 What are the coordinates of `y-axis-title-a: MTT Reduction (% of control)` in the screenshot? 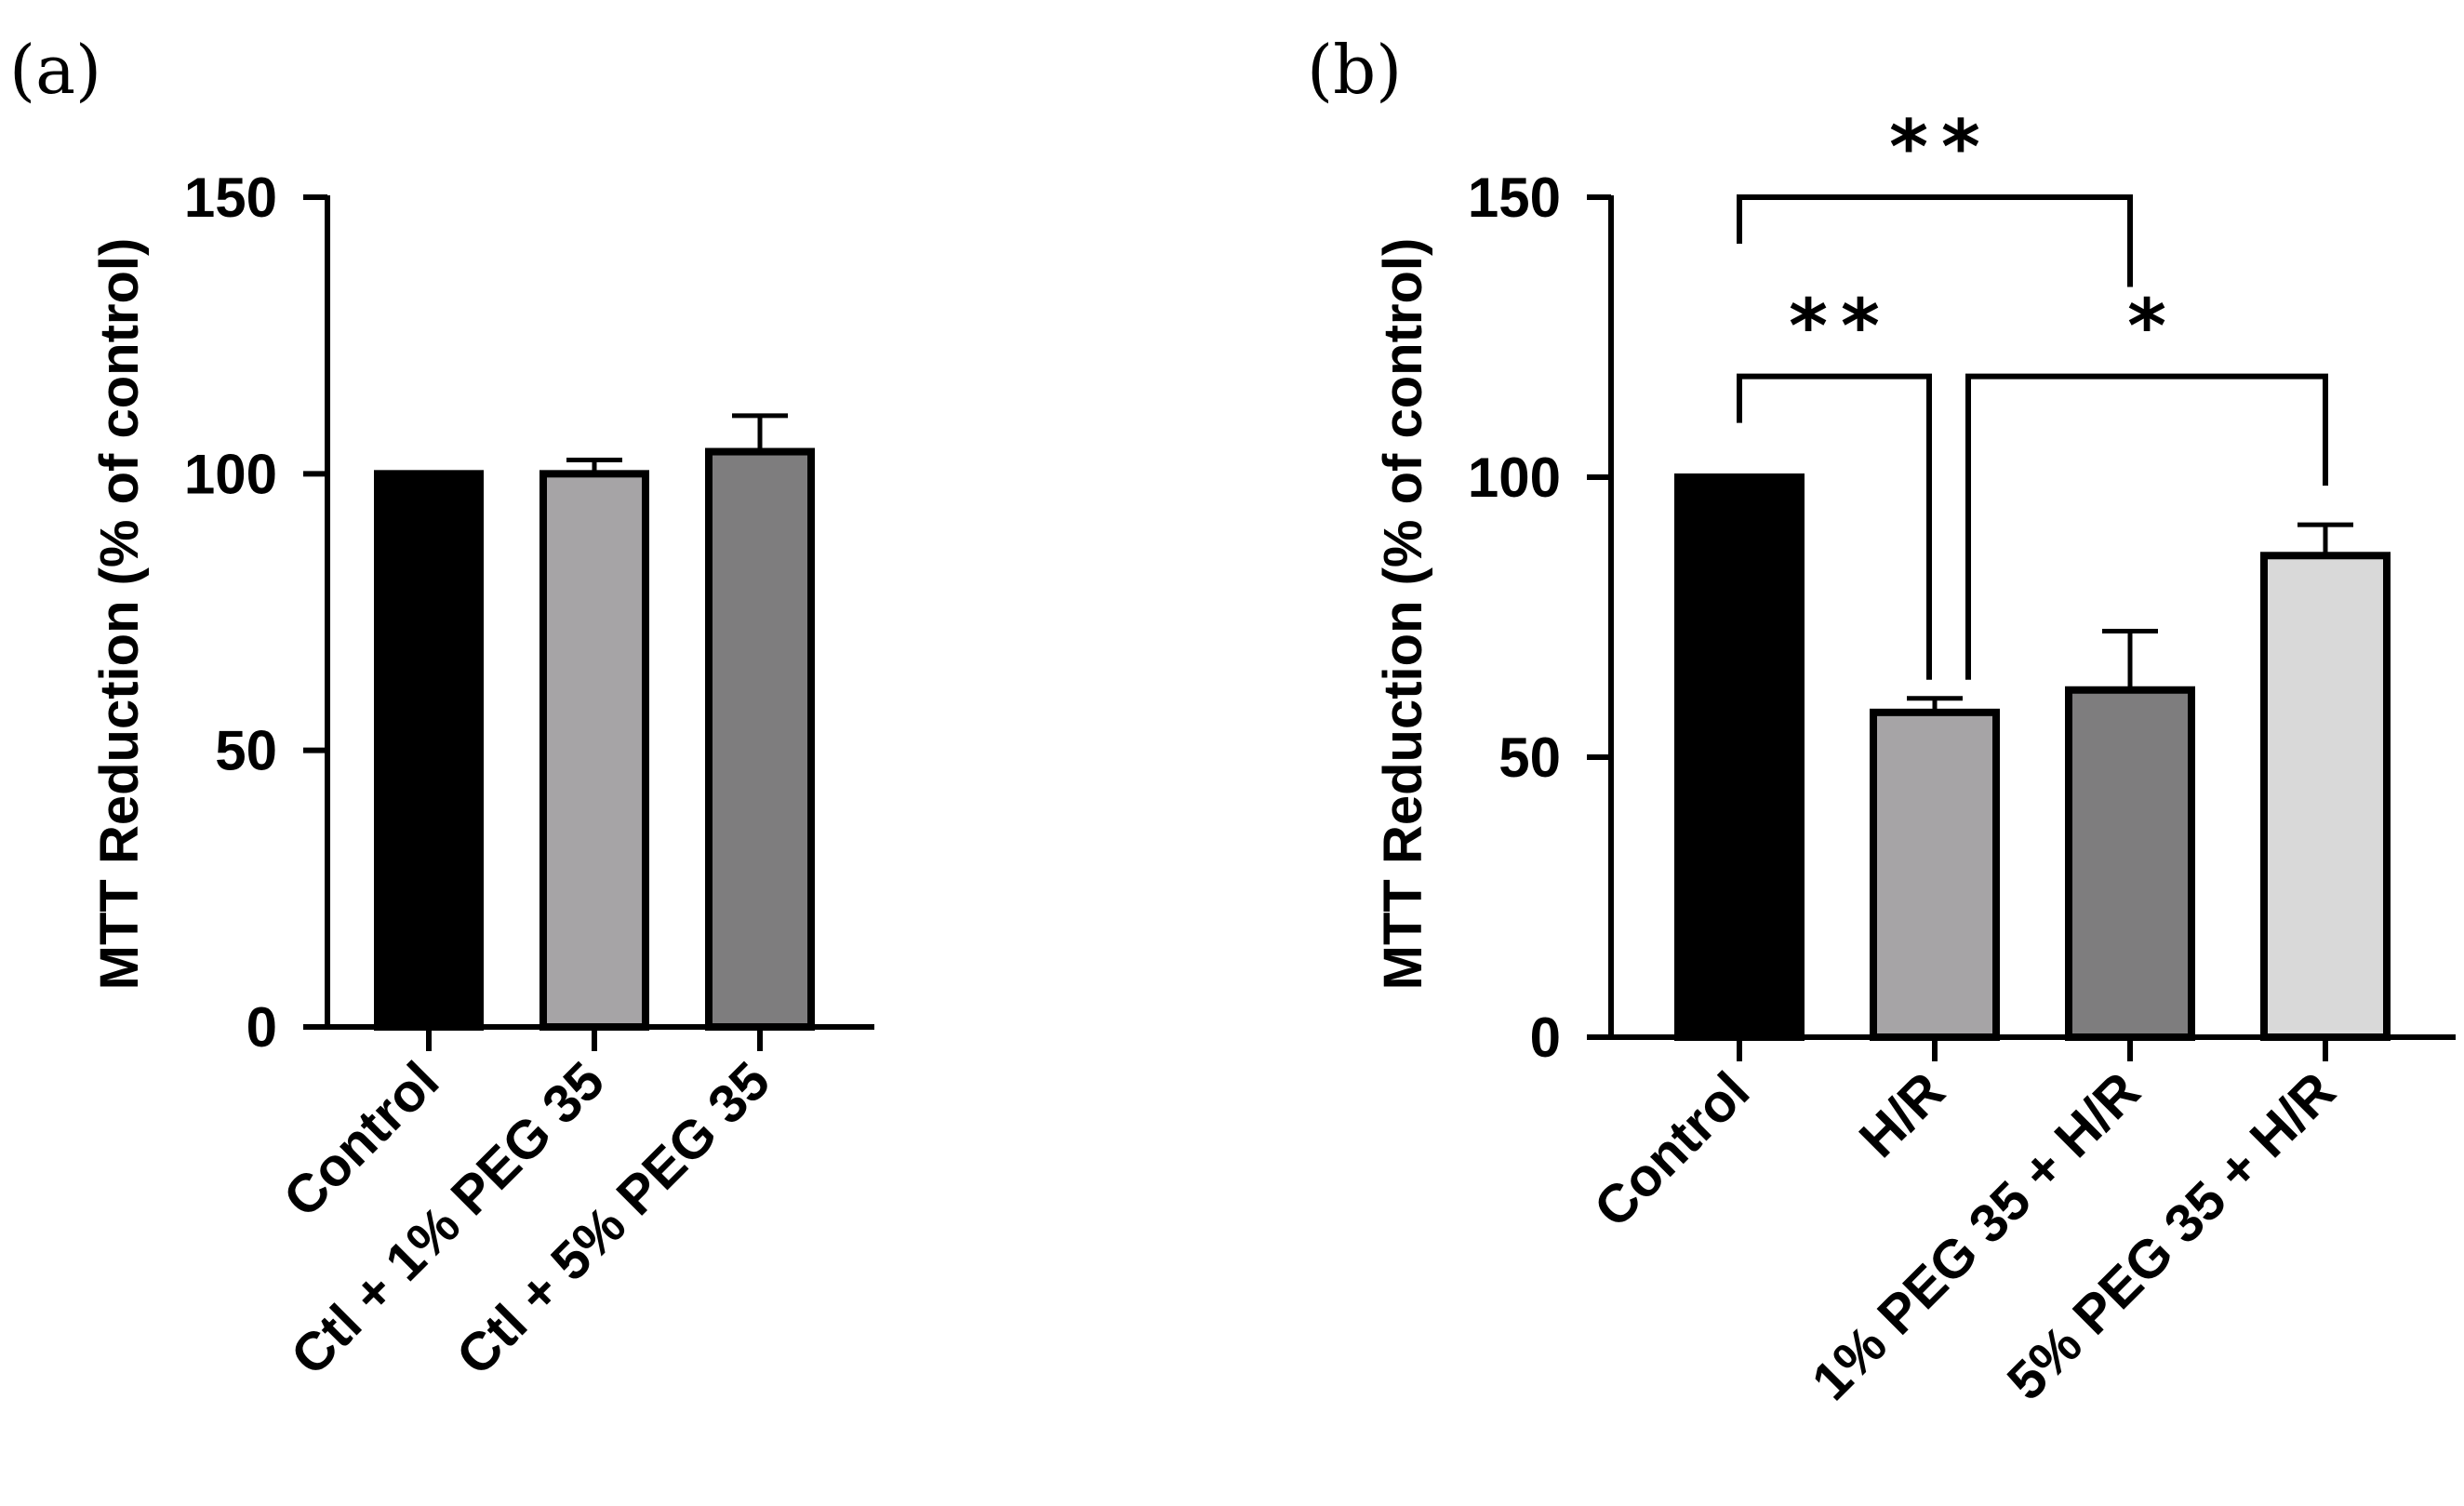 It's located at (119, 614).